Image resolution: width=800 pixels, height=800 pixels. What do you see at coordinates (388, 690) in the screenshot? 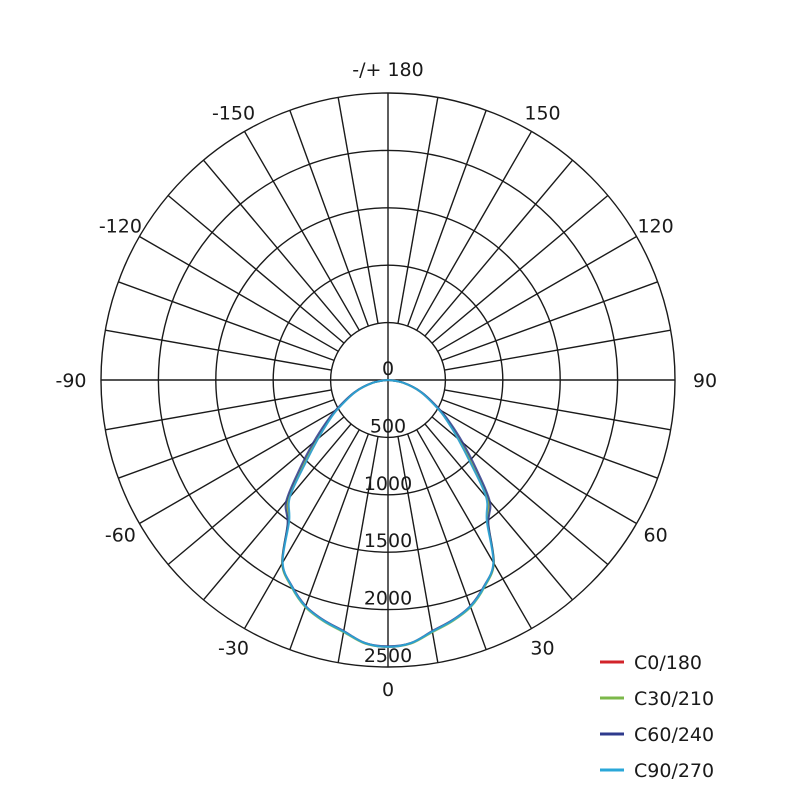
I see `angle-label: 0` at bounding box center [388, 690].